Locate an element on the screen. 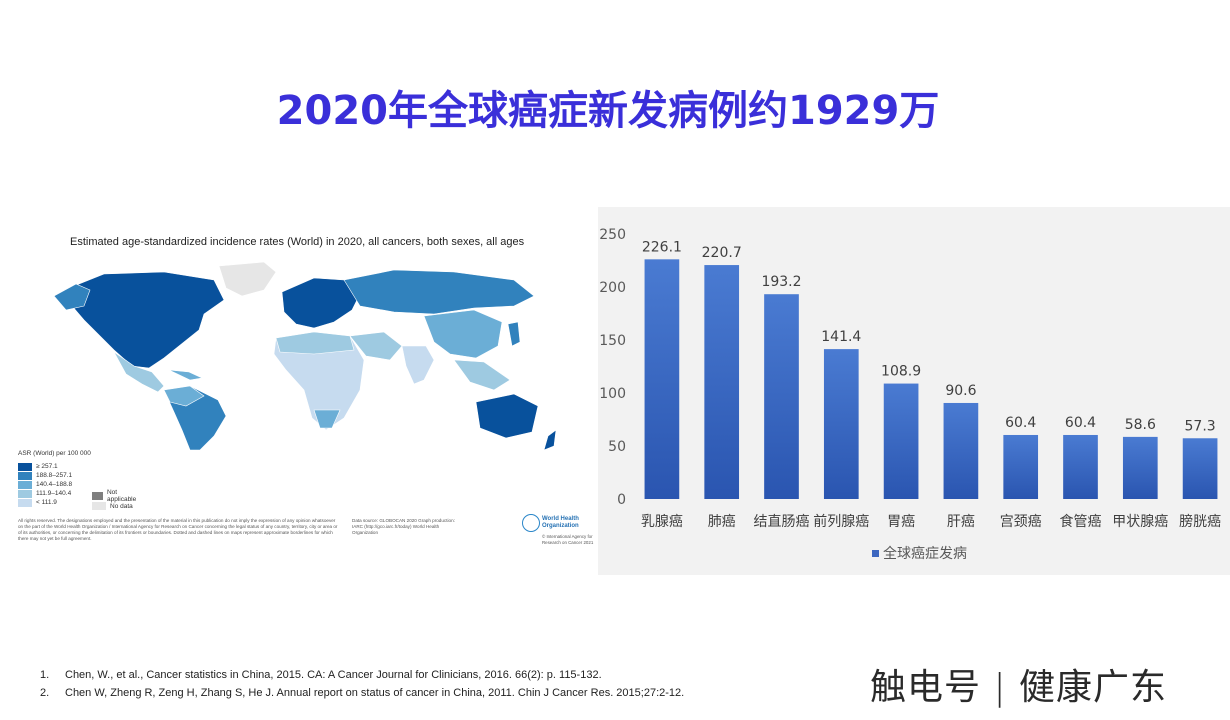  map-legend-row: 111.9–140.4 is located at coordinates (54, 493).